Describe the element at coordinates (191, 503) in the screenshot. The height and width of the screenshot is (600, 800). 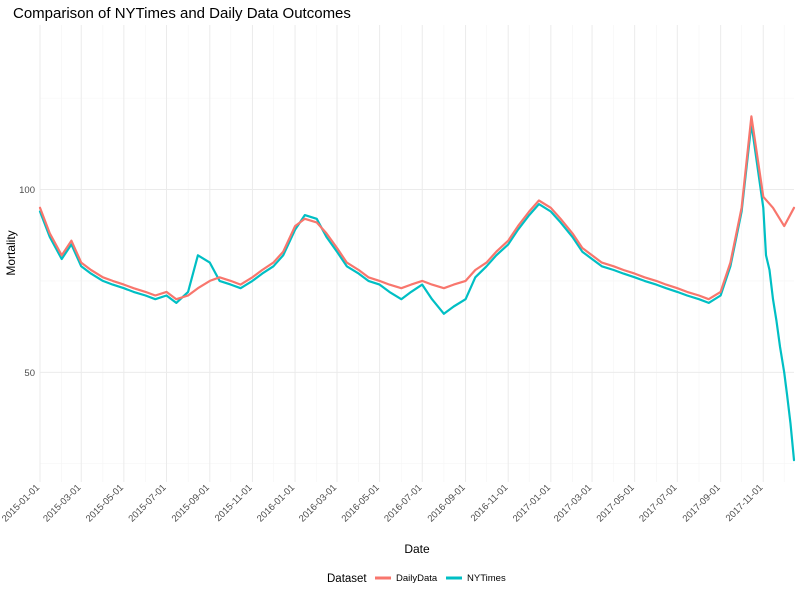
I see `x-tick-label: 2015-09-01` at that location.